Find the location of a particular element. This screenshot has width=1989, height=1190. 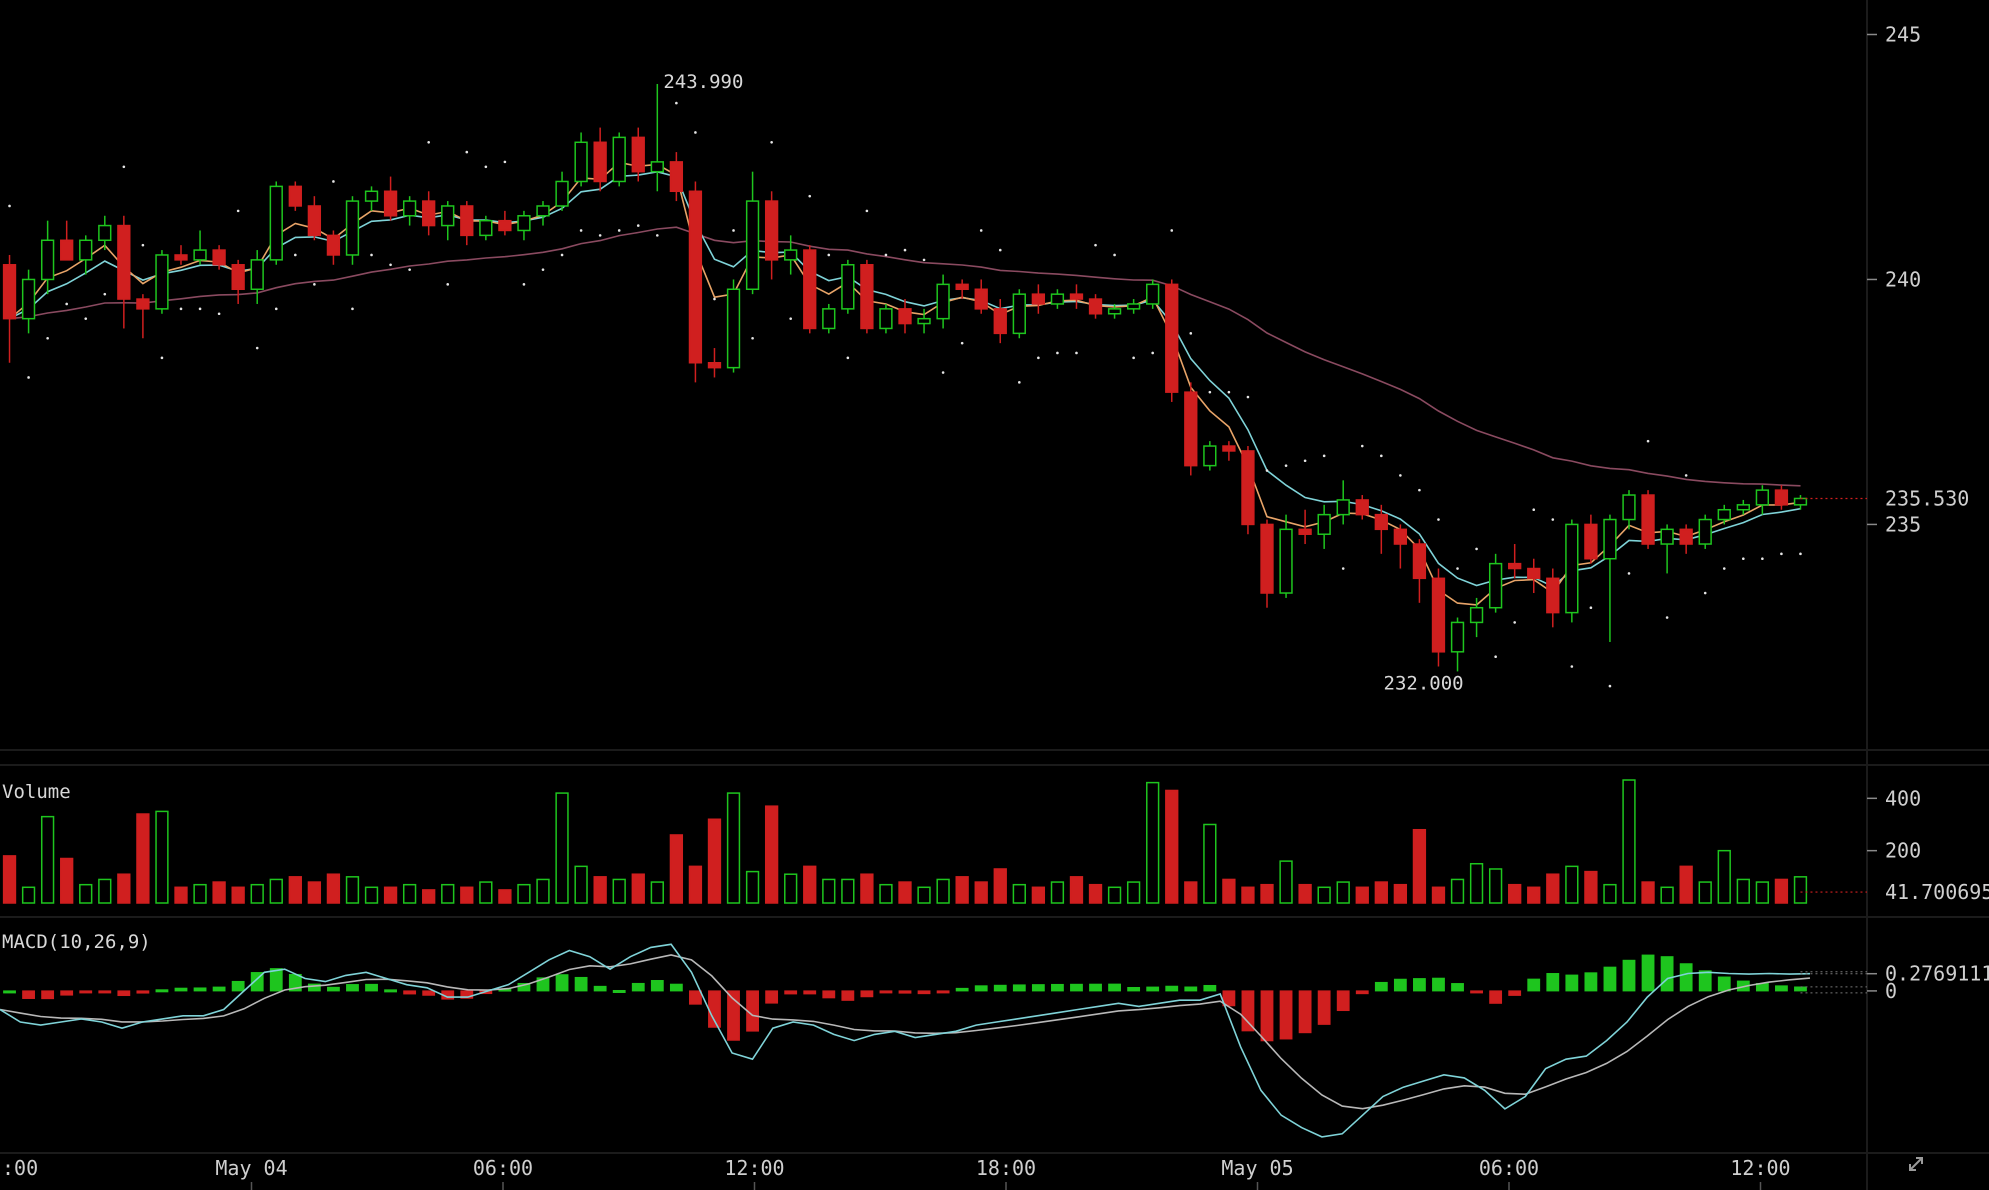

macd-lines is located at coordinates (905, 1040).